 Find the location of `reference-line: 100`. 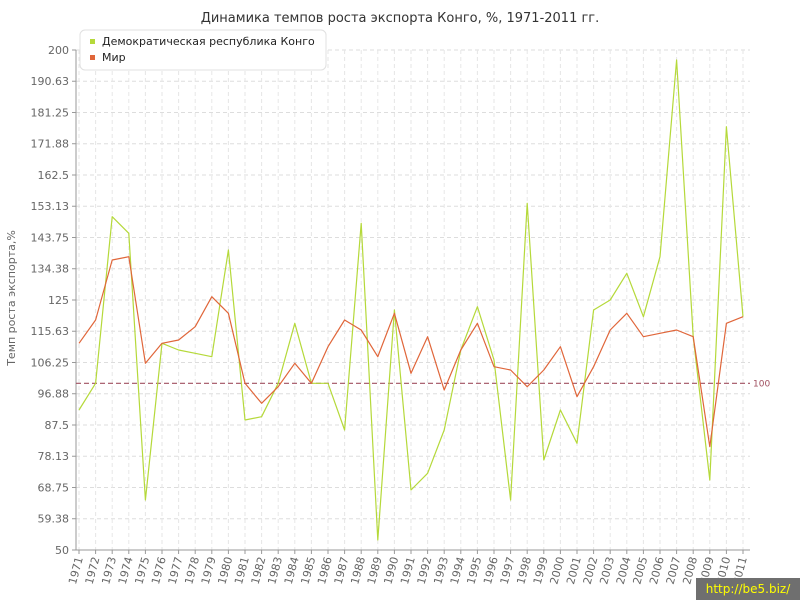

reference-line: 100 is located at coordinates (423, 384).